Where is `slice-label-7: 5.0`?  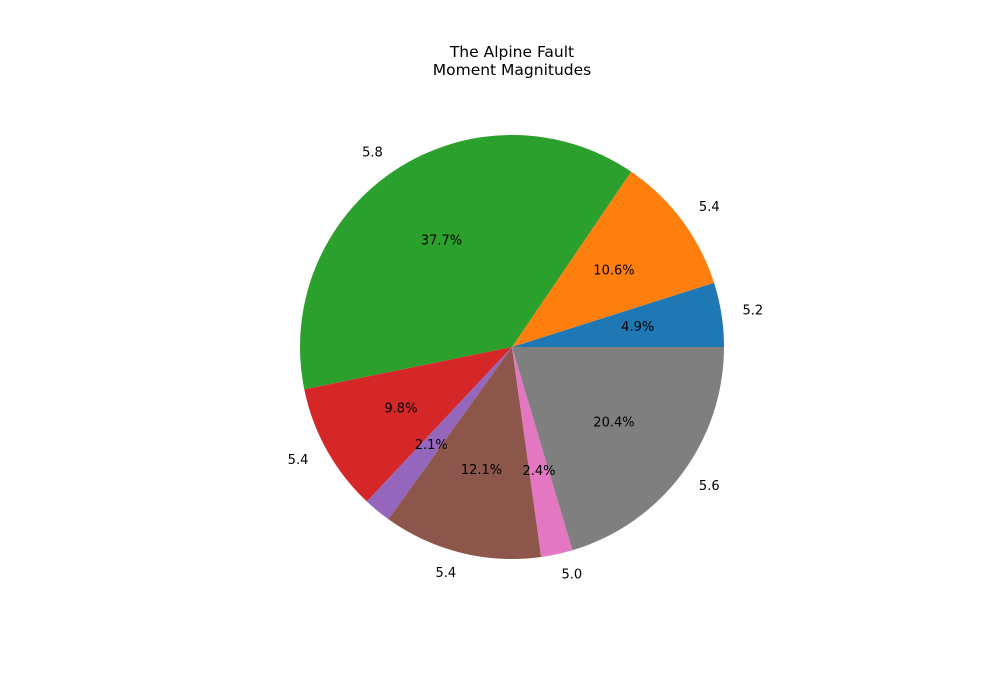
slice-label-7: 5.0 is located at coordinates (571, 574).